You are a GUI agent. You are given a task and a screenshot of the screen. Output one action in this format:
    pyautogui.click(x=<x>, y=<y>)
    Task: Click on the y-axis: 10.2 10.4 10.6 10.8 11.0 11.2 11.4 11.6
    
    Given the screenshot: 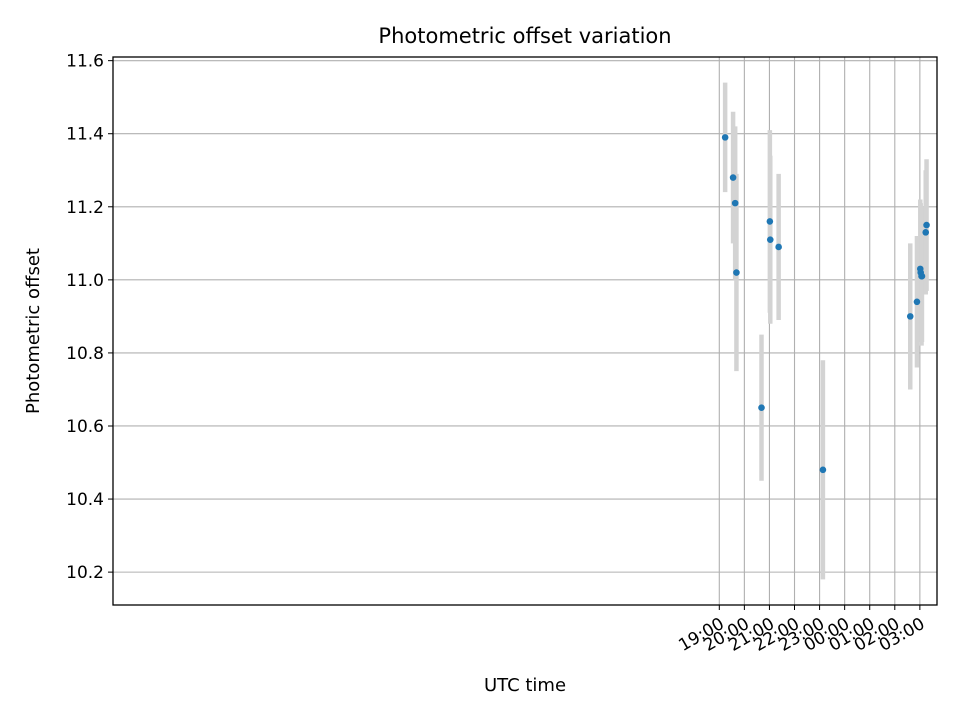 What is the action you would take?
    pyautogui.click(x=89, y=317)
    